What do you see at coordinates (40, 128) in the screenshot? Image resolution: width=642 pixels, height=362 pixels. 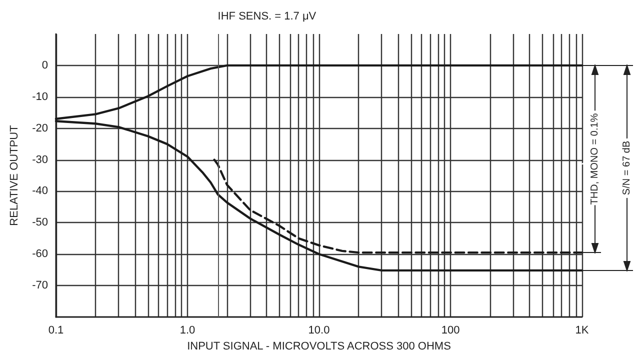 I see `y-tick-label: -20` at bounding box center [40, 128].